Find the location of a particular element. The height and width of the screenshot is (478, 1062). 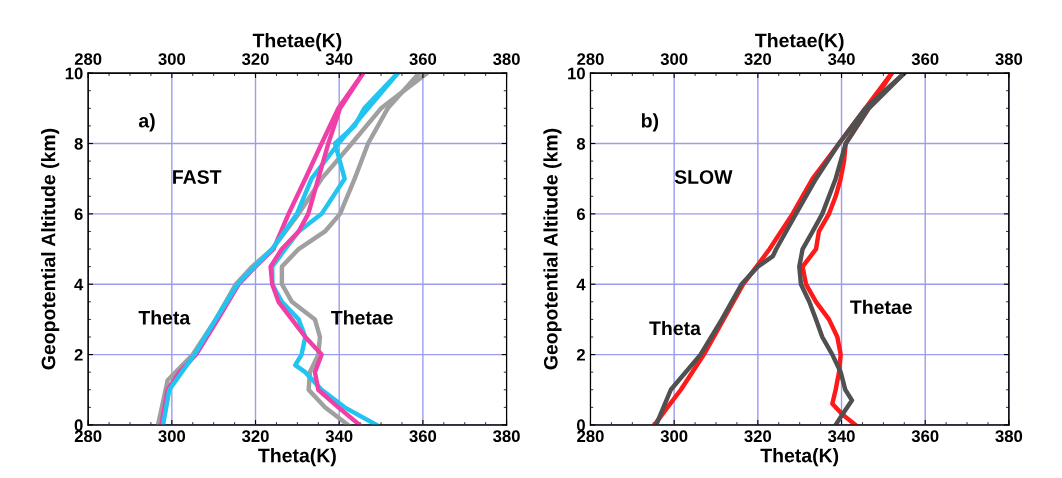

annotation: a) is located at coordinates (146, 122).